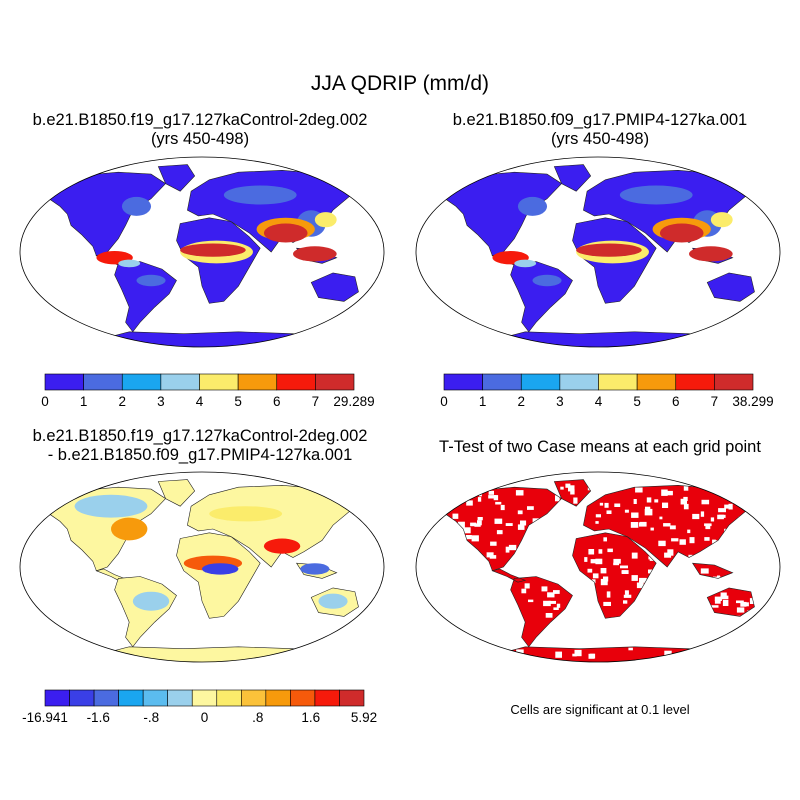 This screenshot has width=800, height=800. I want to click on difference-map, so click(202, 567).